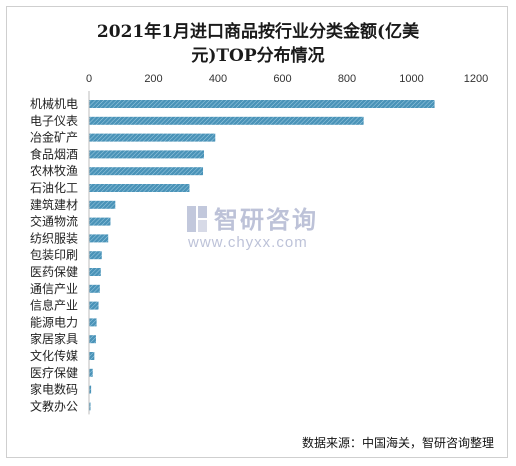  Describe the element at coordinates (258, 32) in the screenshot. I see `chart-title-line-1: 2021年1月进口商品按行业分类金额(亿美` at that location.